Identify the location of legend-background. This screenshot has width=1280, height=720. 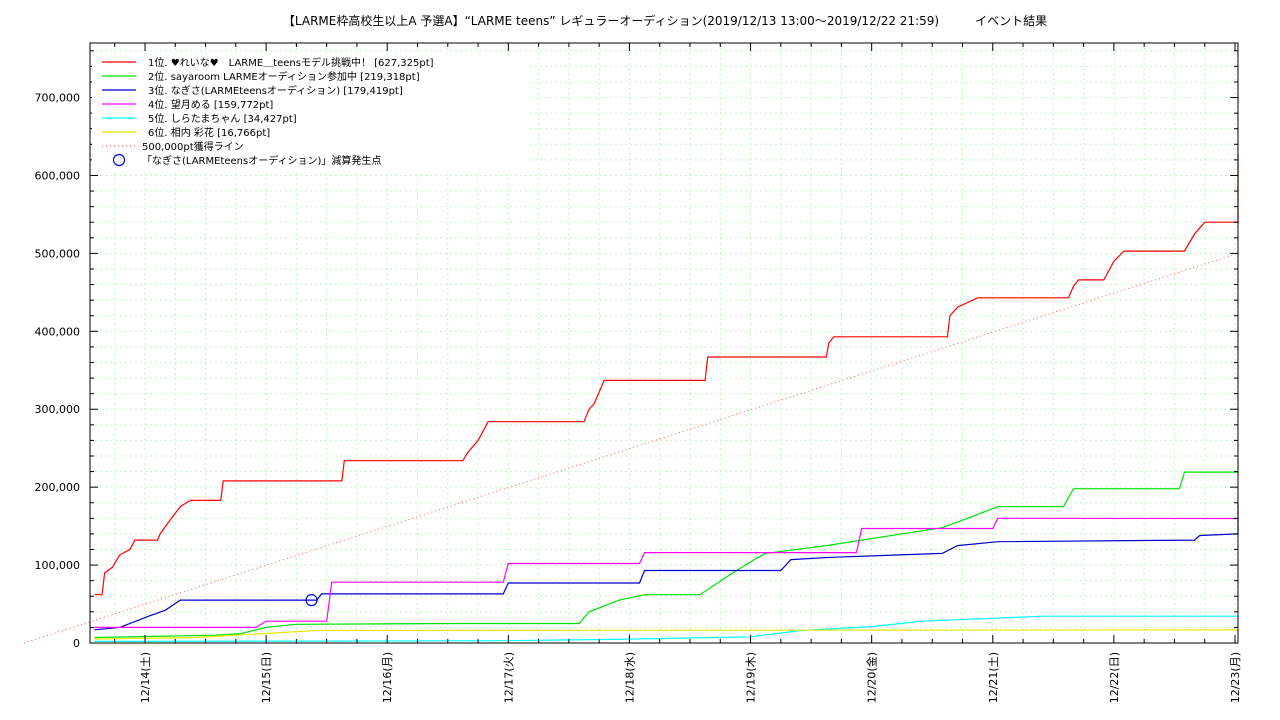
(310, 112).